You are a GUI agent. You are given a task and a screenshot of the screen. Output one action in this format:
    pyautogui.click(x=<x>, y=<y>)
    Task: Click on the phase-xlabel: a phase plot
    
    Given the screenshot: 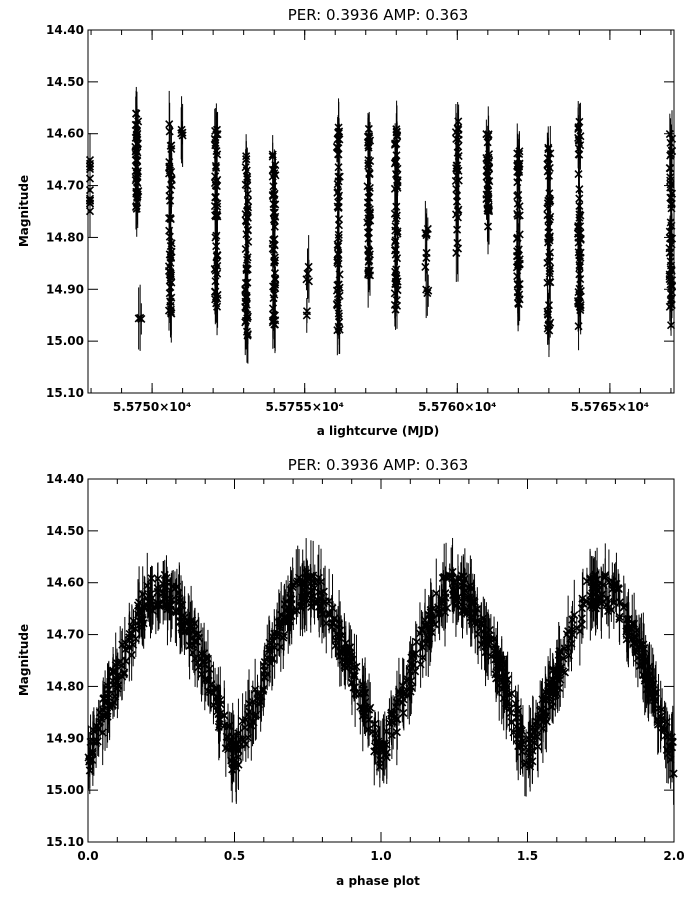 What is the action you would take?
    pyautogui.click(x=378, y=881)
    